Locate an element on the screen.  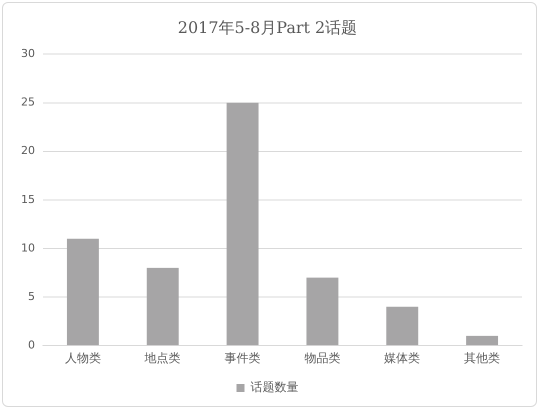
x-tick-label: 事件类 is located at coordinates (242, 357).